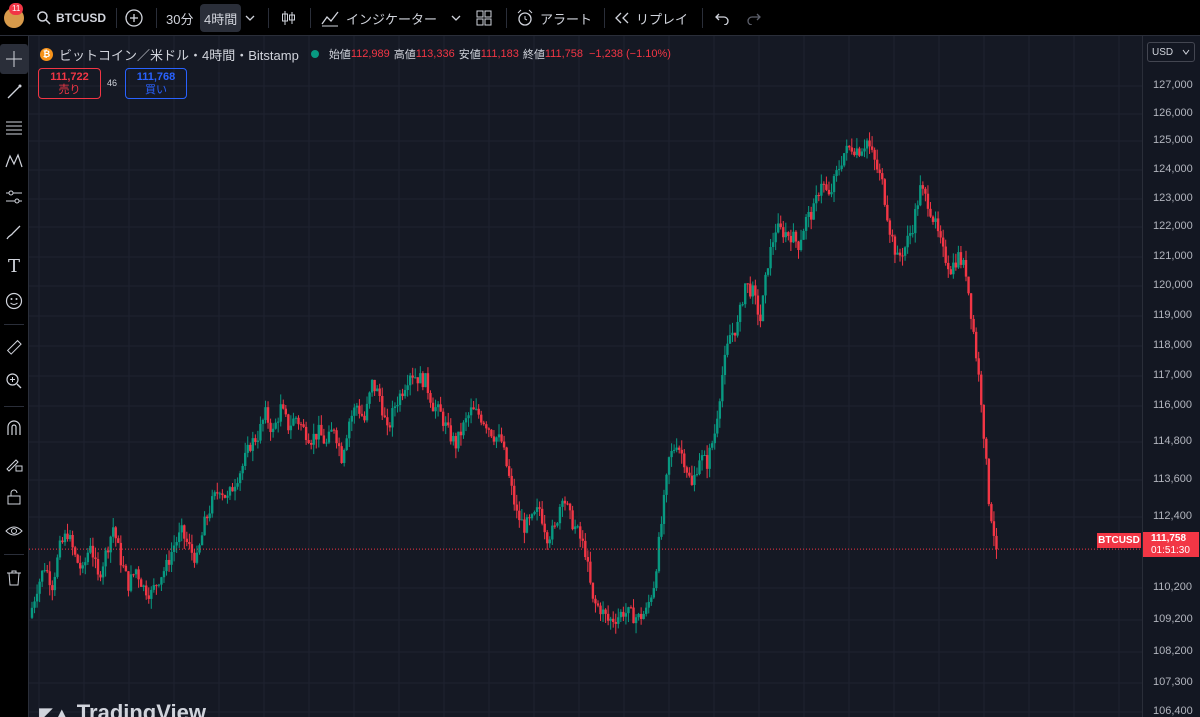  I want to click on zoom-tool, so click(14, 381).